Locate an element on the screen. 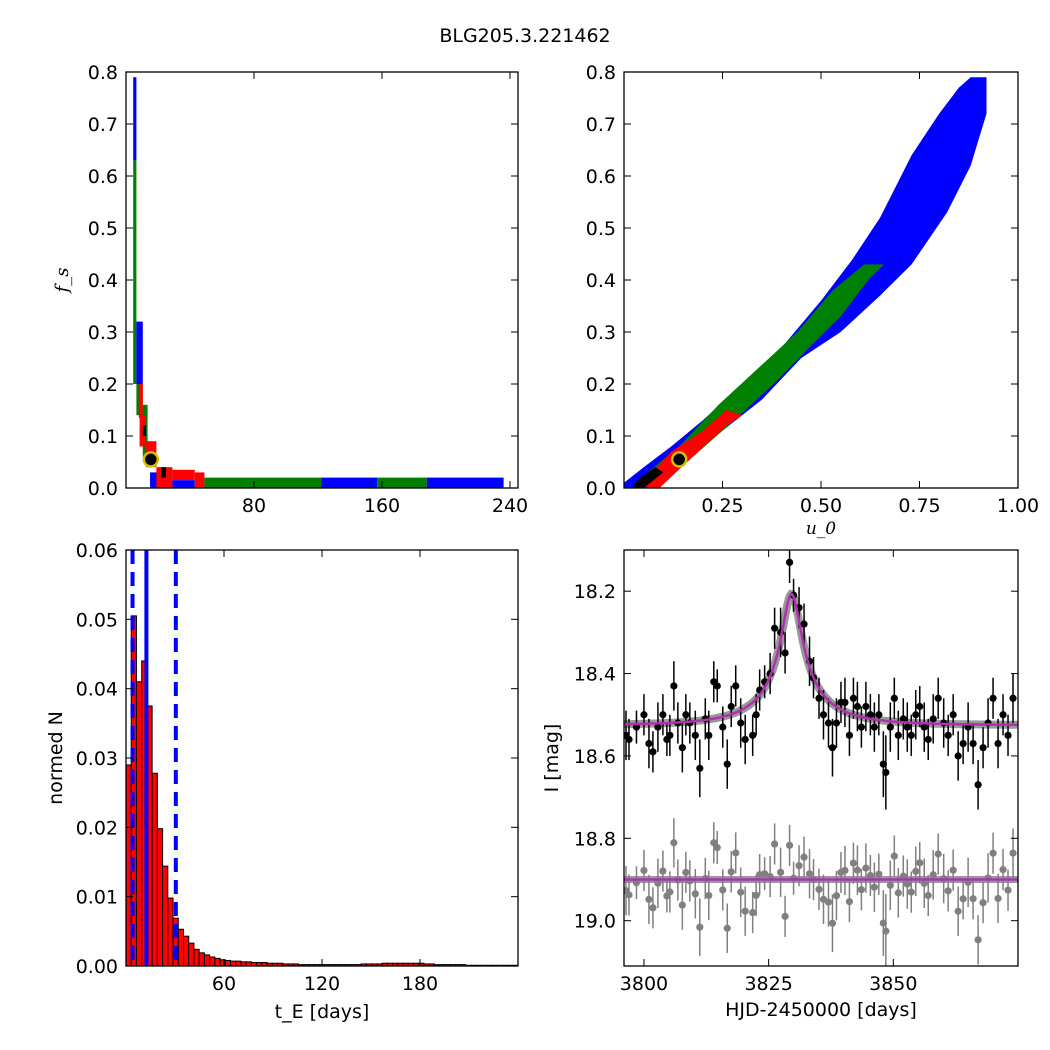  panel-lightcurve-ytick-label: 19.0 is located at coordinates (595, 922).